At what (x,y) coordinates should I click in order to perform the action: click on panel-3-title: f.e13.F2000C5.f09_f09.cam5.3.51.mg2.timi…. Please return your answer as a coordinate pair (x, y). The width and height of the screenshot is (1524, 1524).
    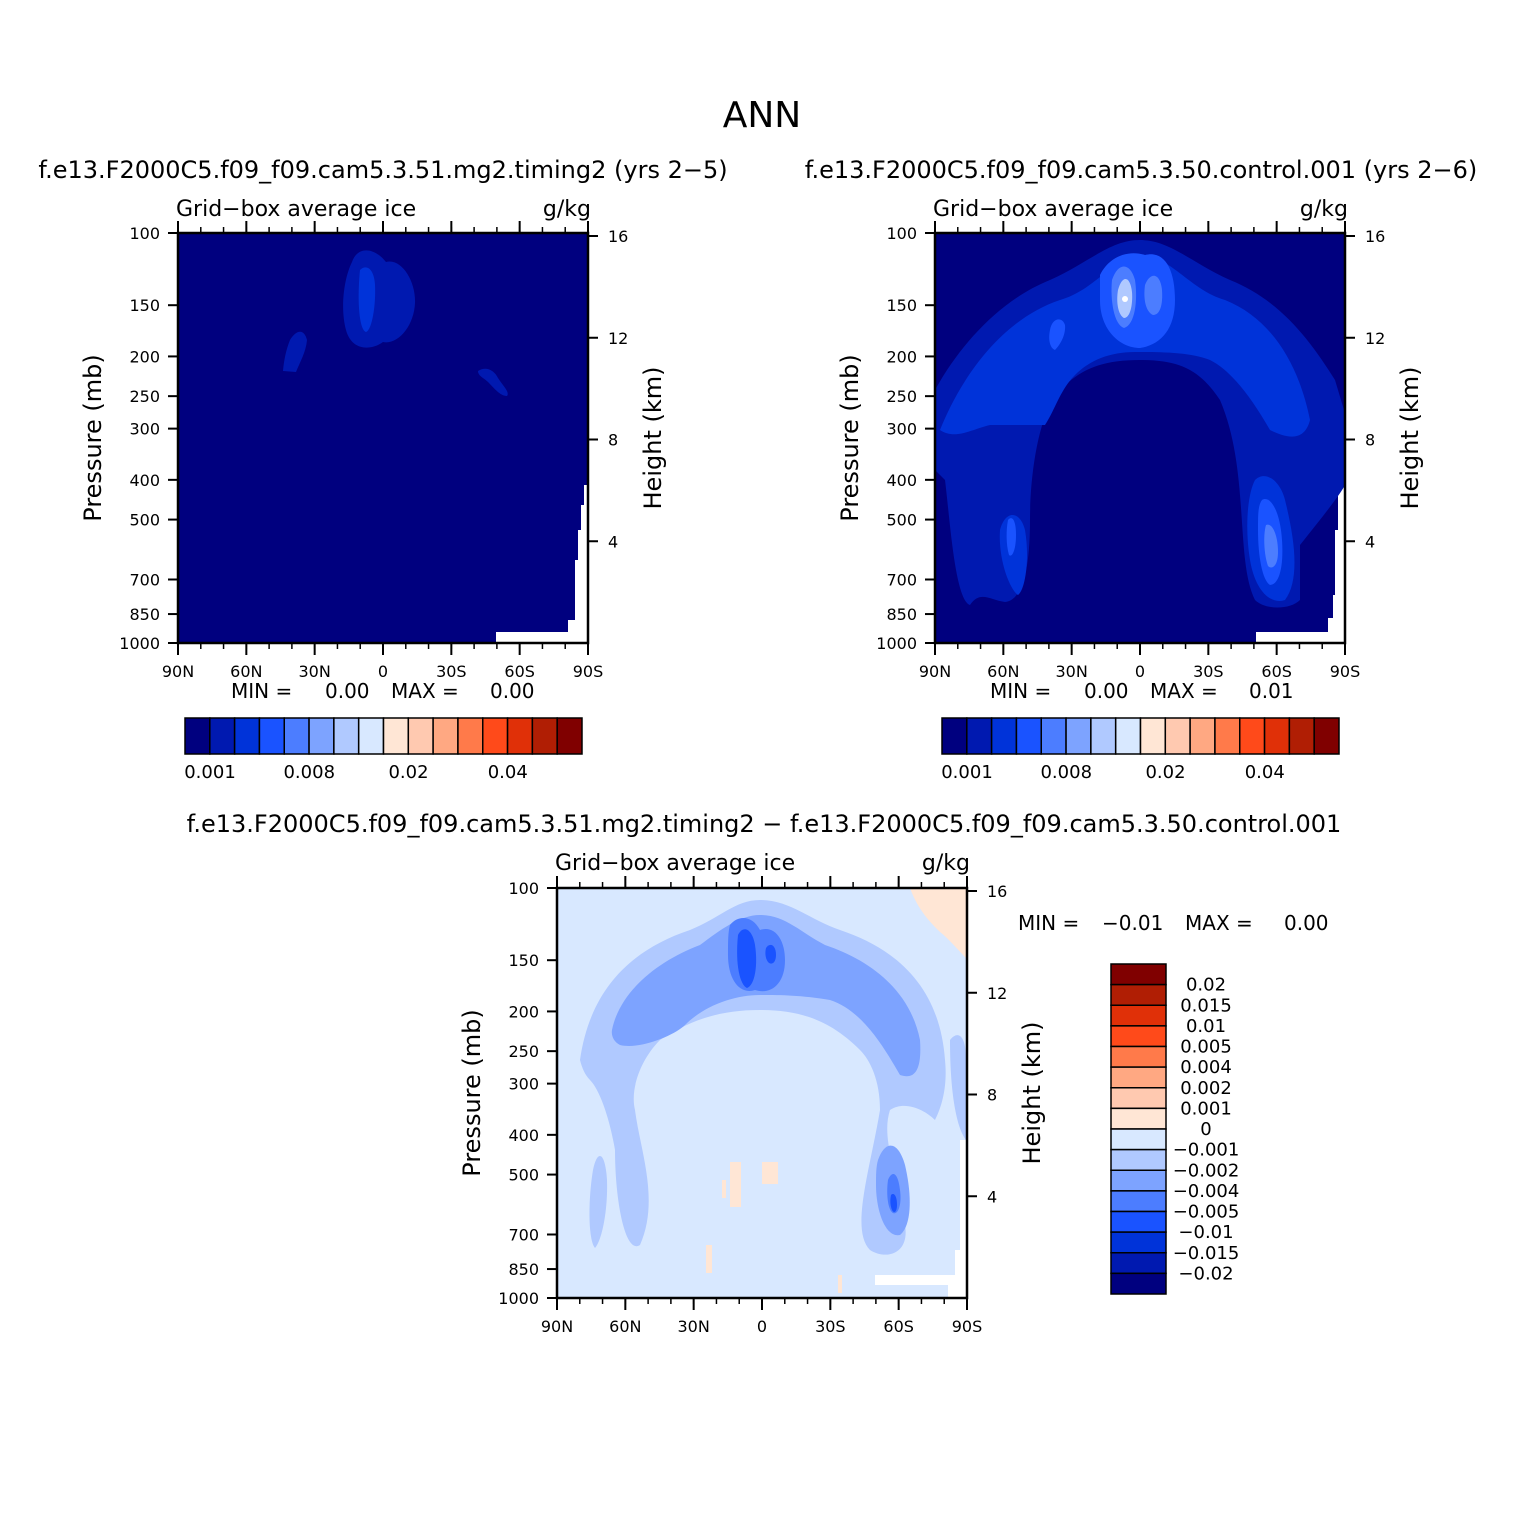
    Looking at the image, I should click on (764, 824).